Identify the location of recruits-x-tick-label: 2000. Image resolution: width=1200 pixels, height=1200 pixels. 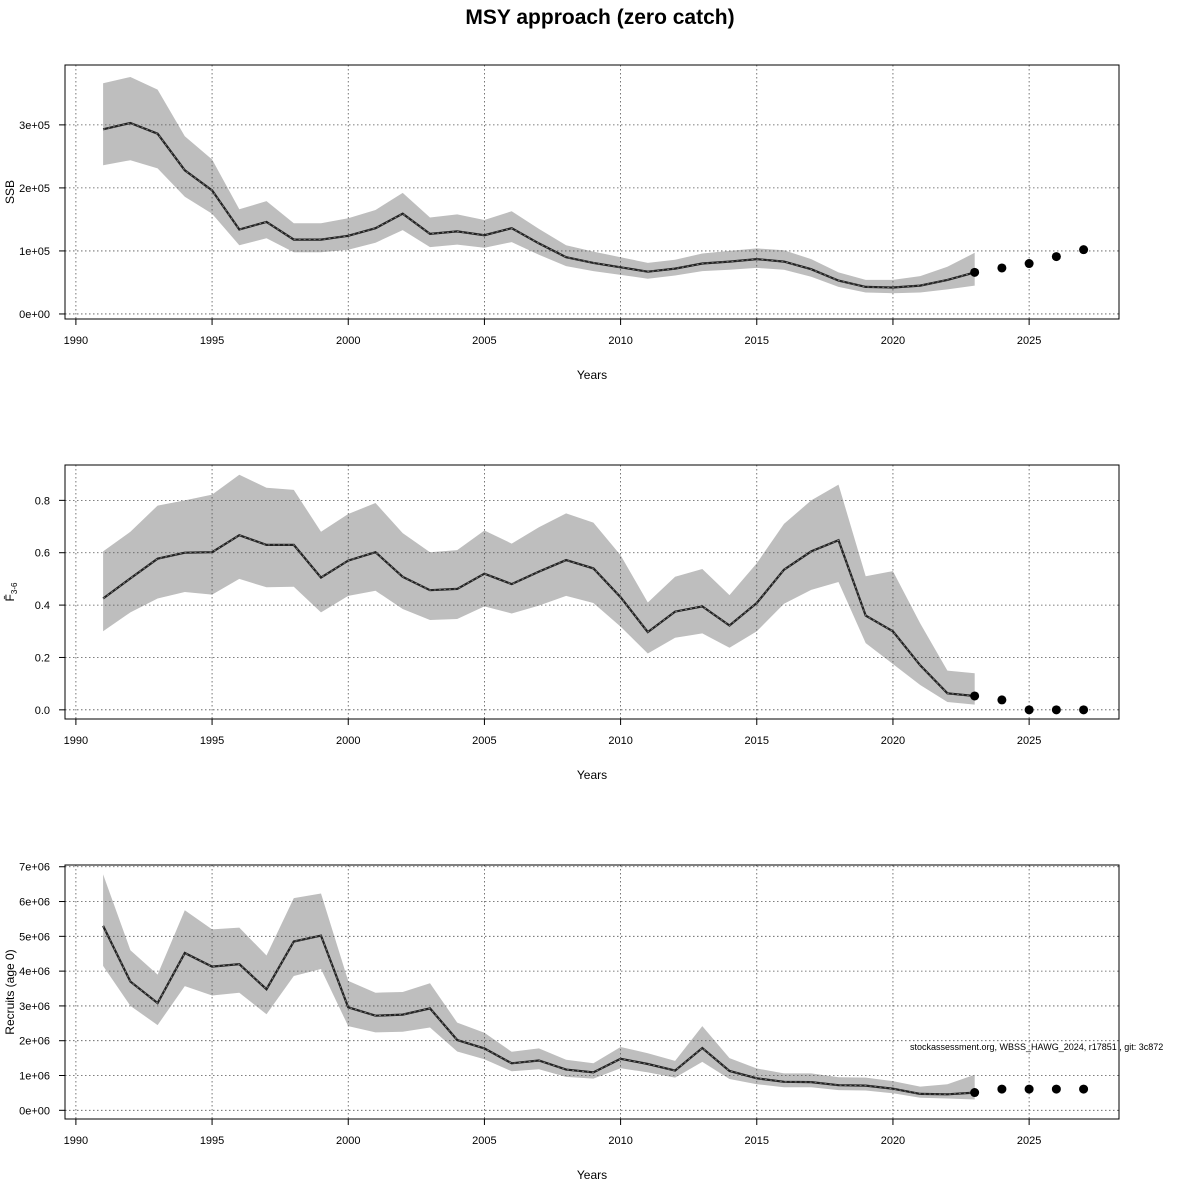
(348, 1141).